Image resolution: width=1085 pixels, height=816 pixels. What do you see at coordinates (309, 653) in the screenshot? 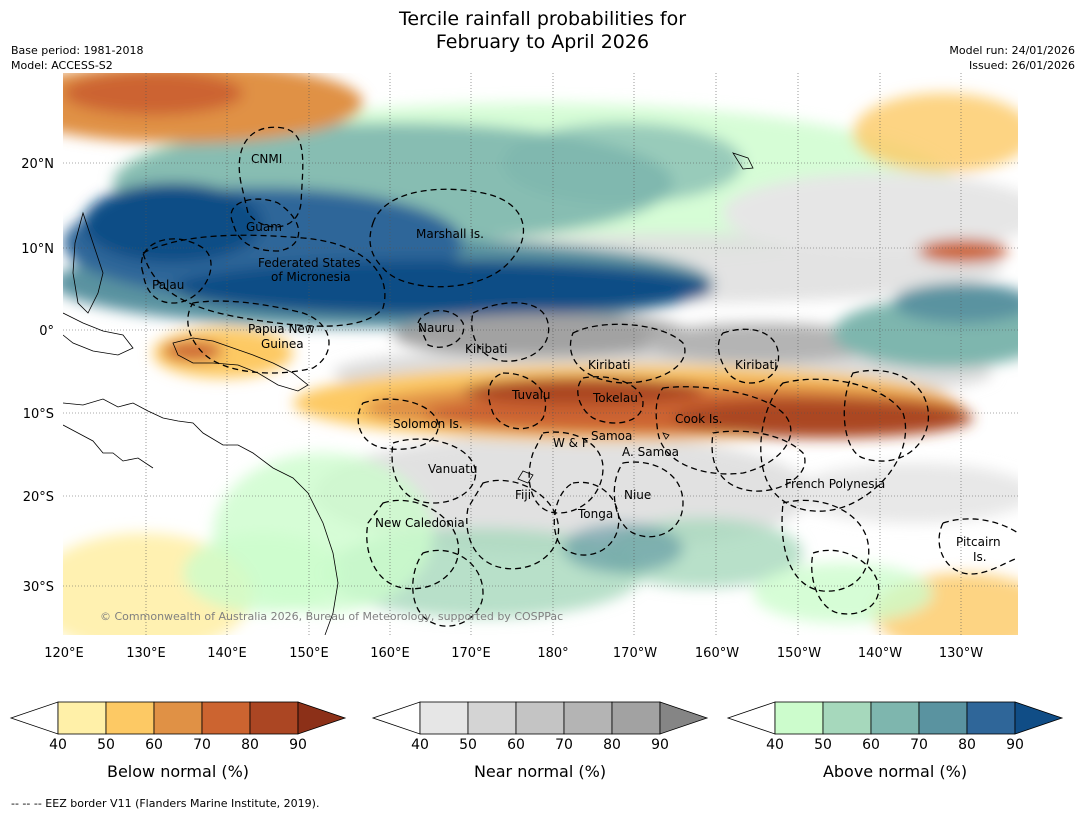
I see `lon-tick-150e: 150°E` at bounding box center [309, 653].